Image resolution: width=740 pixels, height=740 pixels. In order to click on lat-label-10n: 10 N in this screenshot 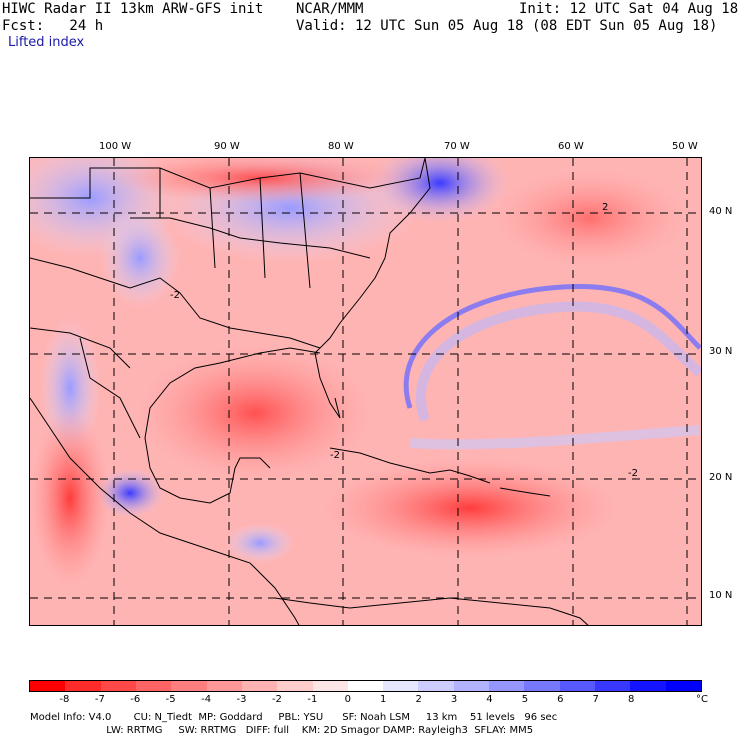, I will do `click(721, 595)`.